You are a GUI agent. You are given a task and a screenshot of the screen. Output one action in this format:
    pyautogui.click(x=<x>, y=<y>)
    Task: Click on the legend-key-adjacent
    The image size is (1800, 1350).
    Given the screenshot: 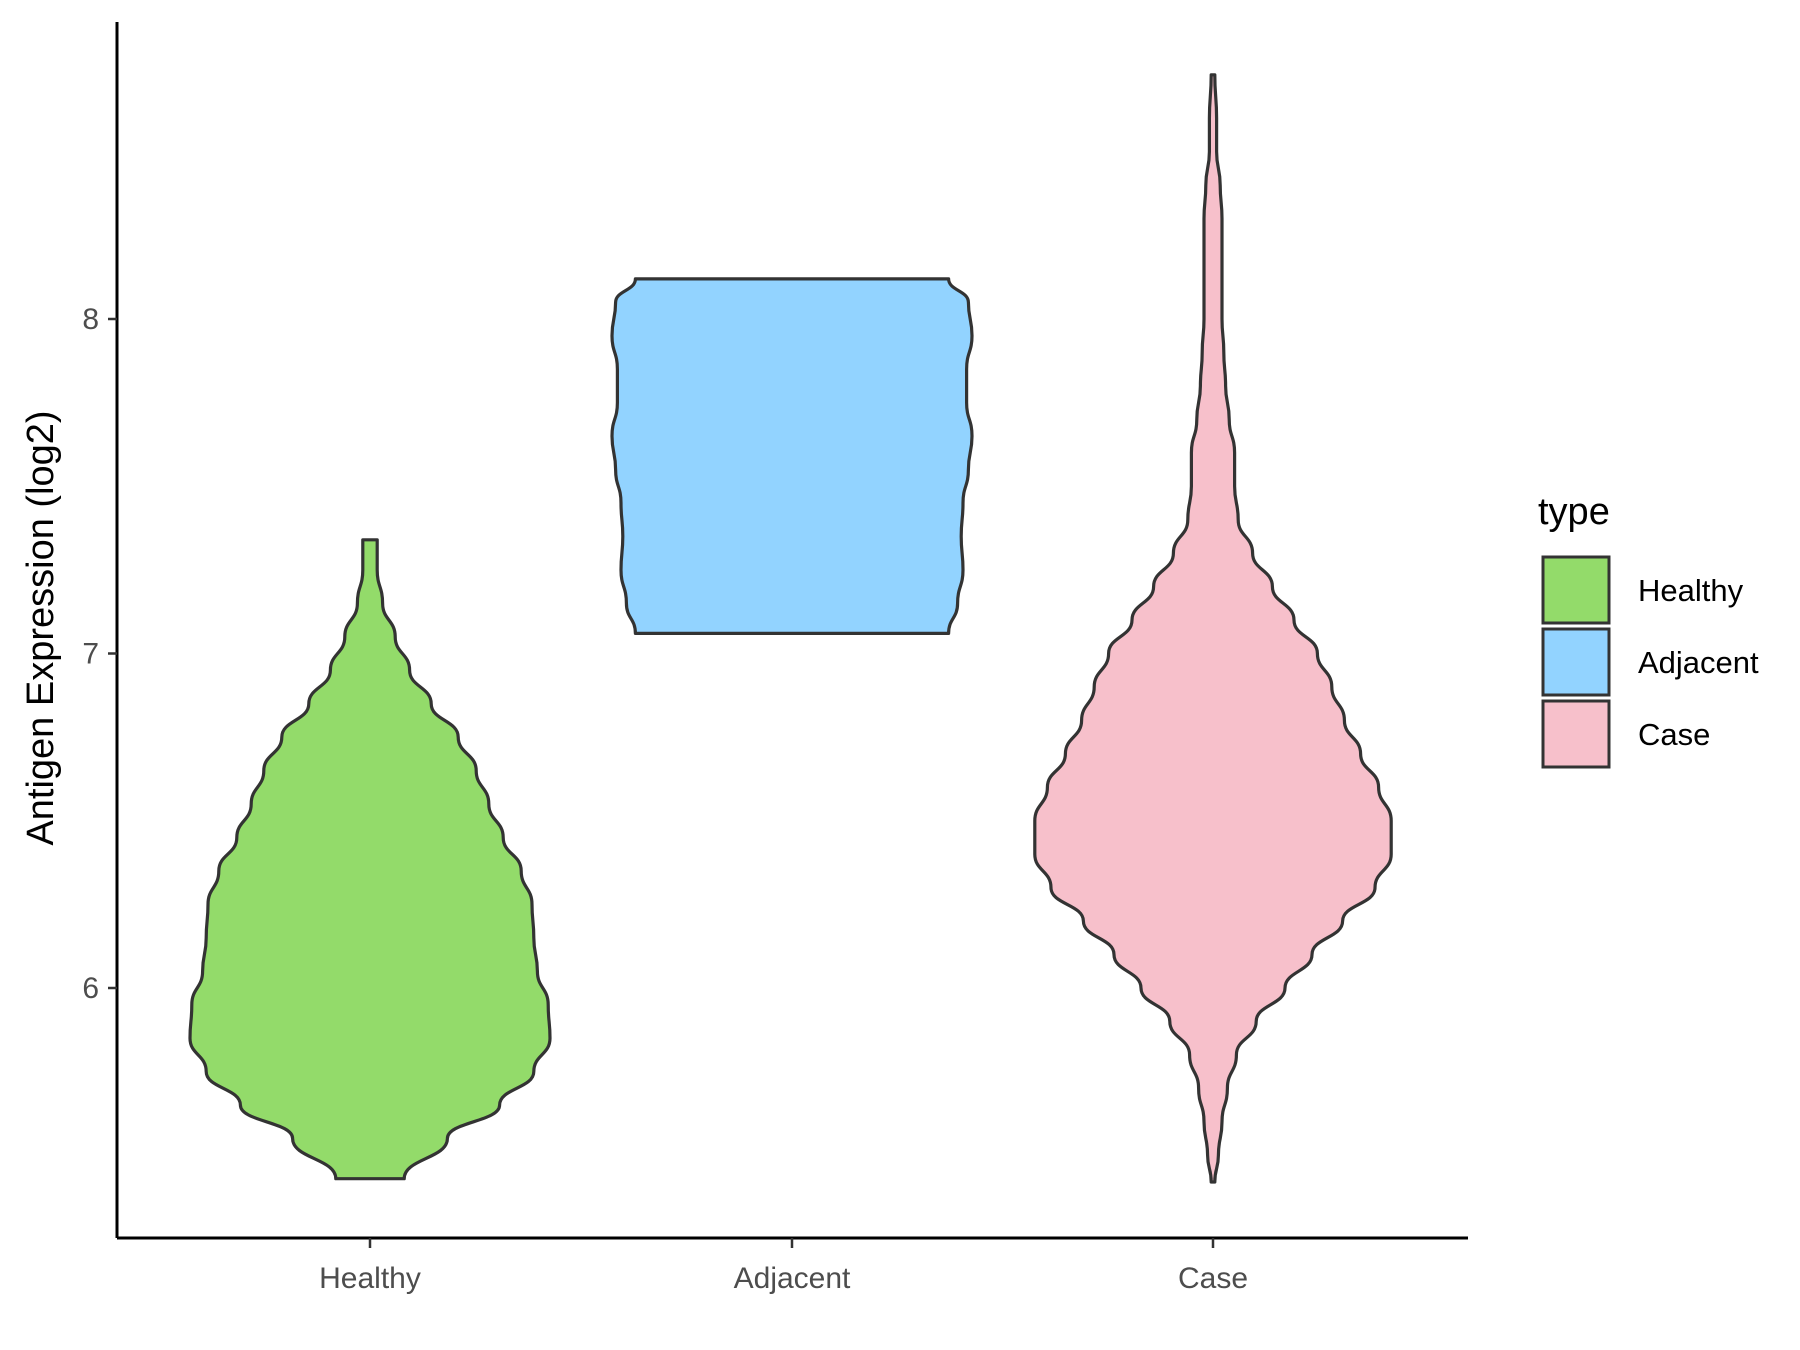 What is the action you would take?
    pyautogui.click(x=1576, y=662)
    